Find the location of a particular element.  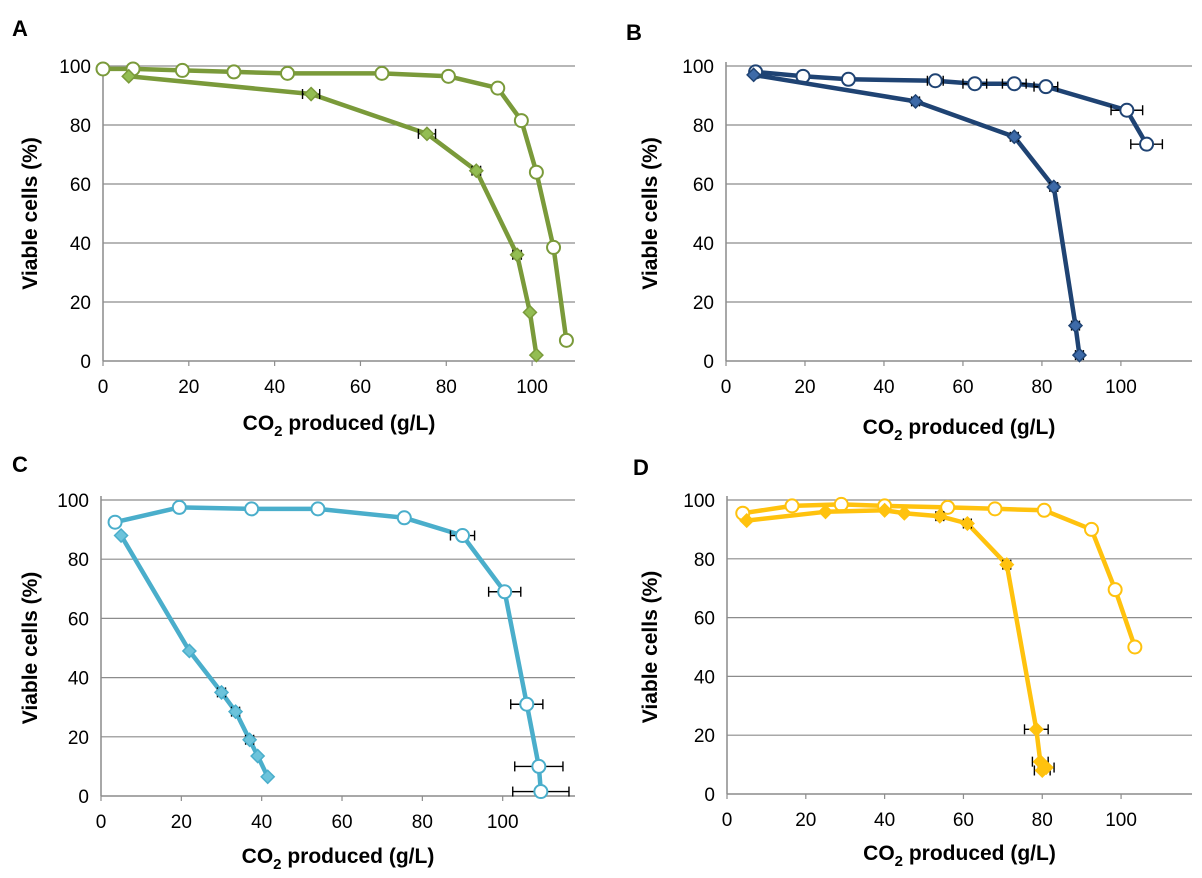

x-tick-label: 80 is located at coordinates (422, 822).